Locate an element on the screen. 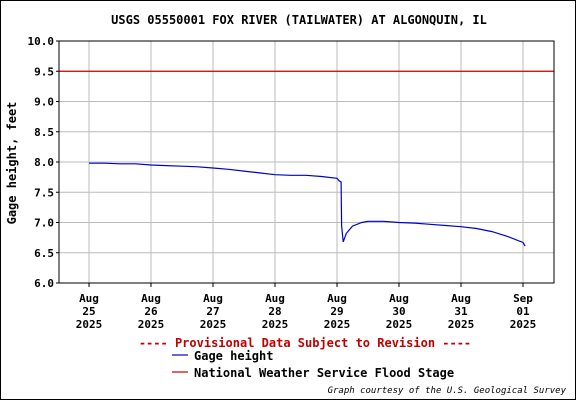 Image resolution: width=576 pixels, height=400 pixels. y-tick-label: 9.0 is located at coordinates (44, 102).